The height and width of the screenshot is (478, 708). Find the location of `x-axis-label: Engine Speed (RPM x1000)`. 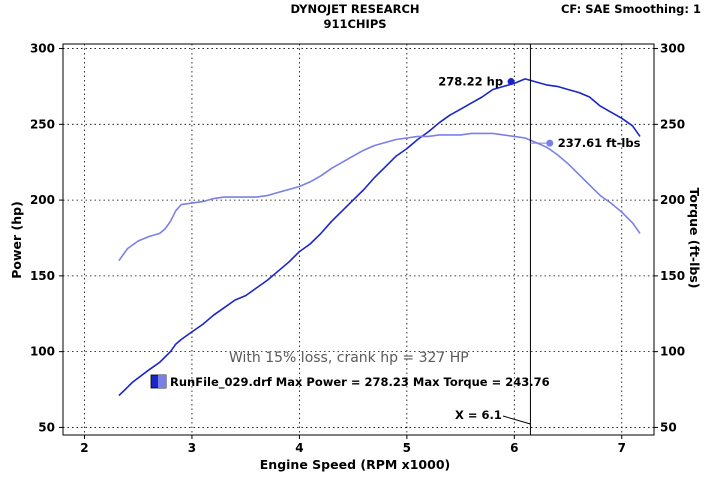

x-axis-label: Engine Speed (RPM x1000) is located at coordinates (355, 464).